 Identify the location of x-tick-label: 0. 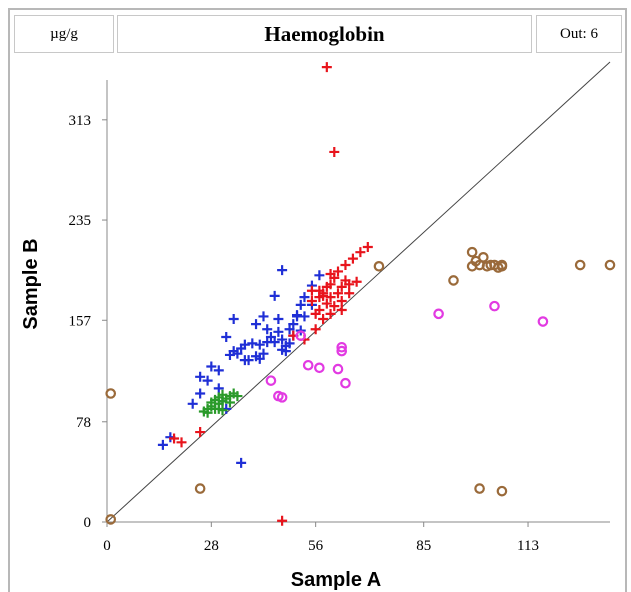
(107, 546).